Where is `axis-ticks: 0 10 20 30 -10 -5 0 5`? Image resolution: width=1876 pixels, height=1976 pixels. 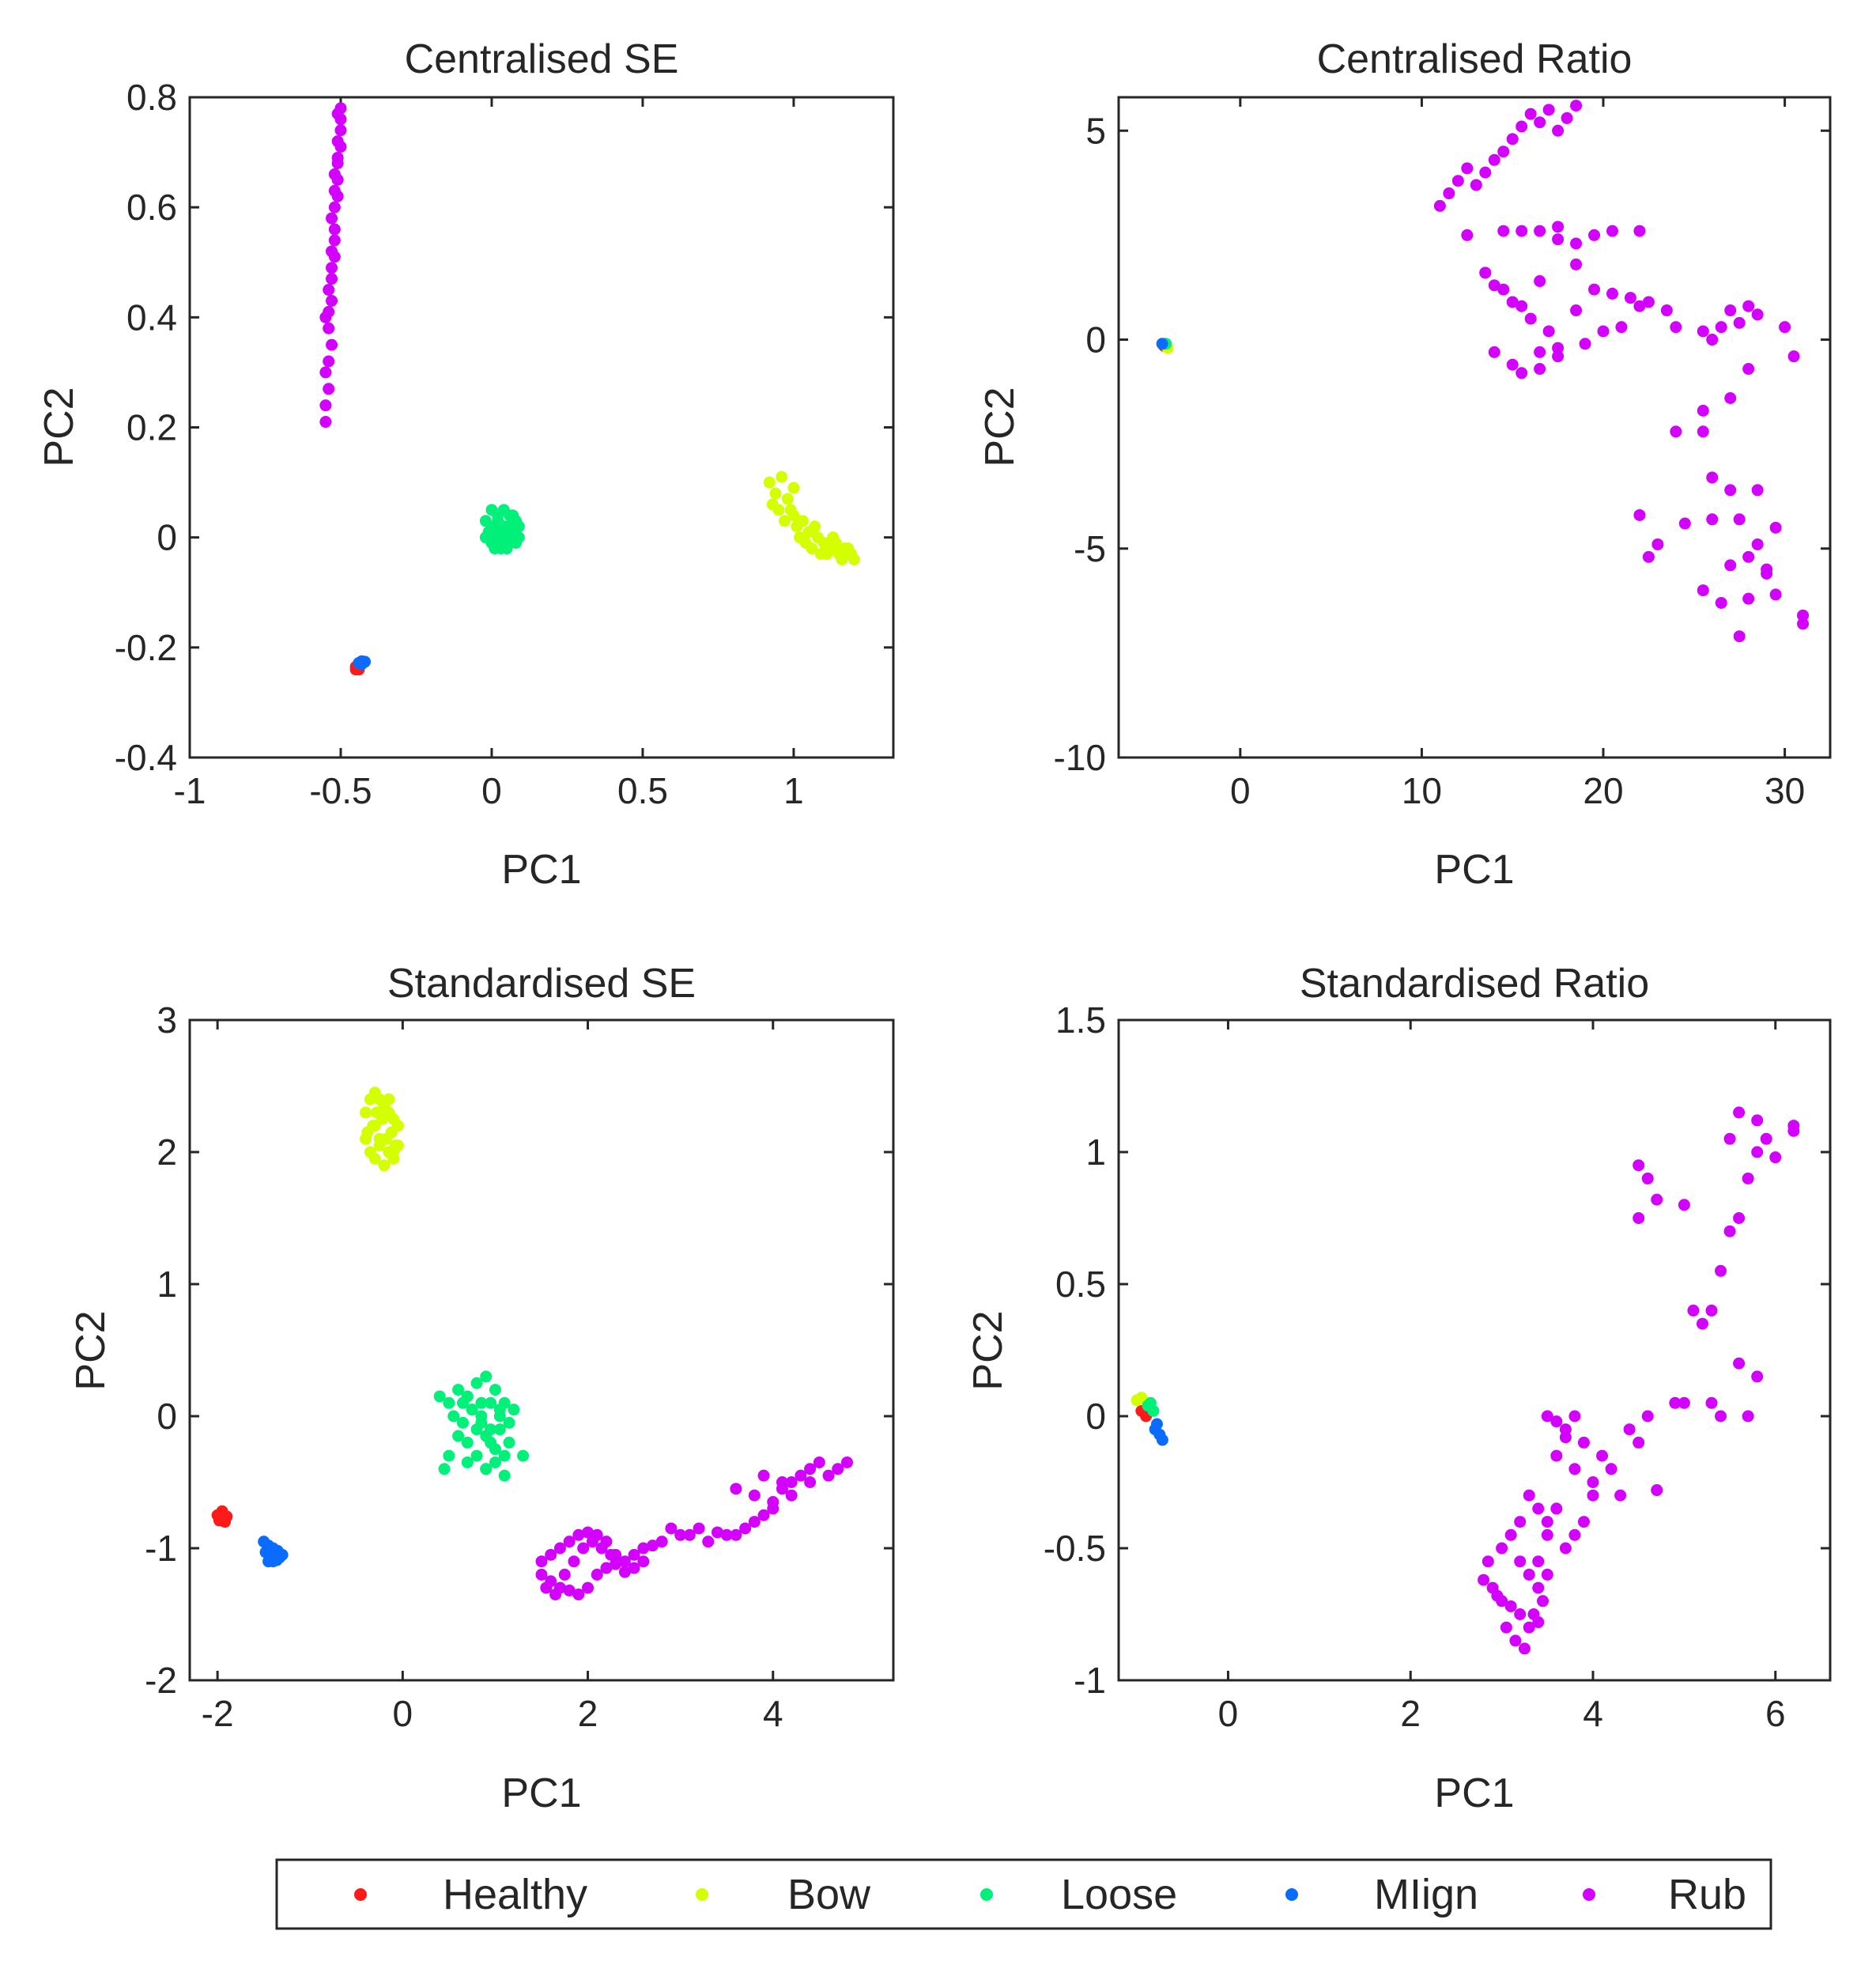
axis-ticks: 0 10 20 30 -10 -5 0 5 is located at coordinates (1442, 454).